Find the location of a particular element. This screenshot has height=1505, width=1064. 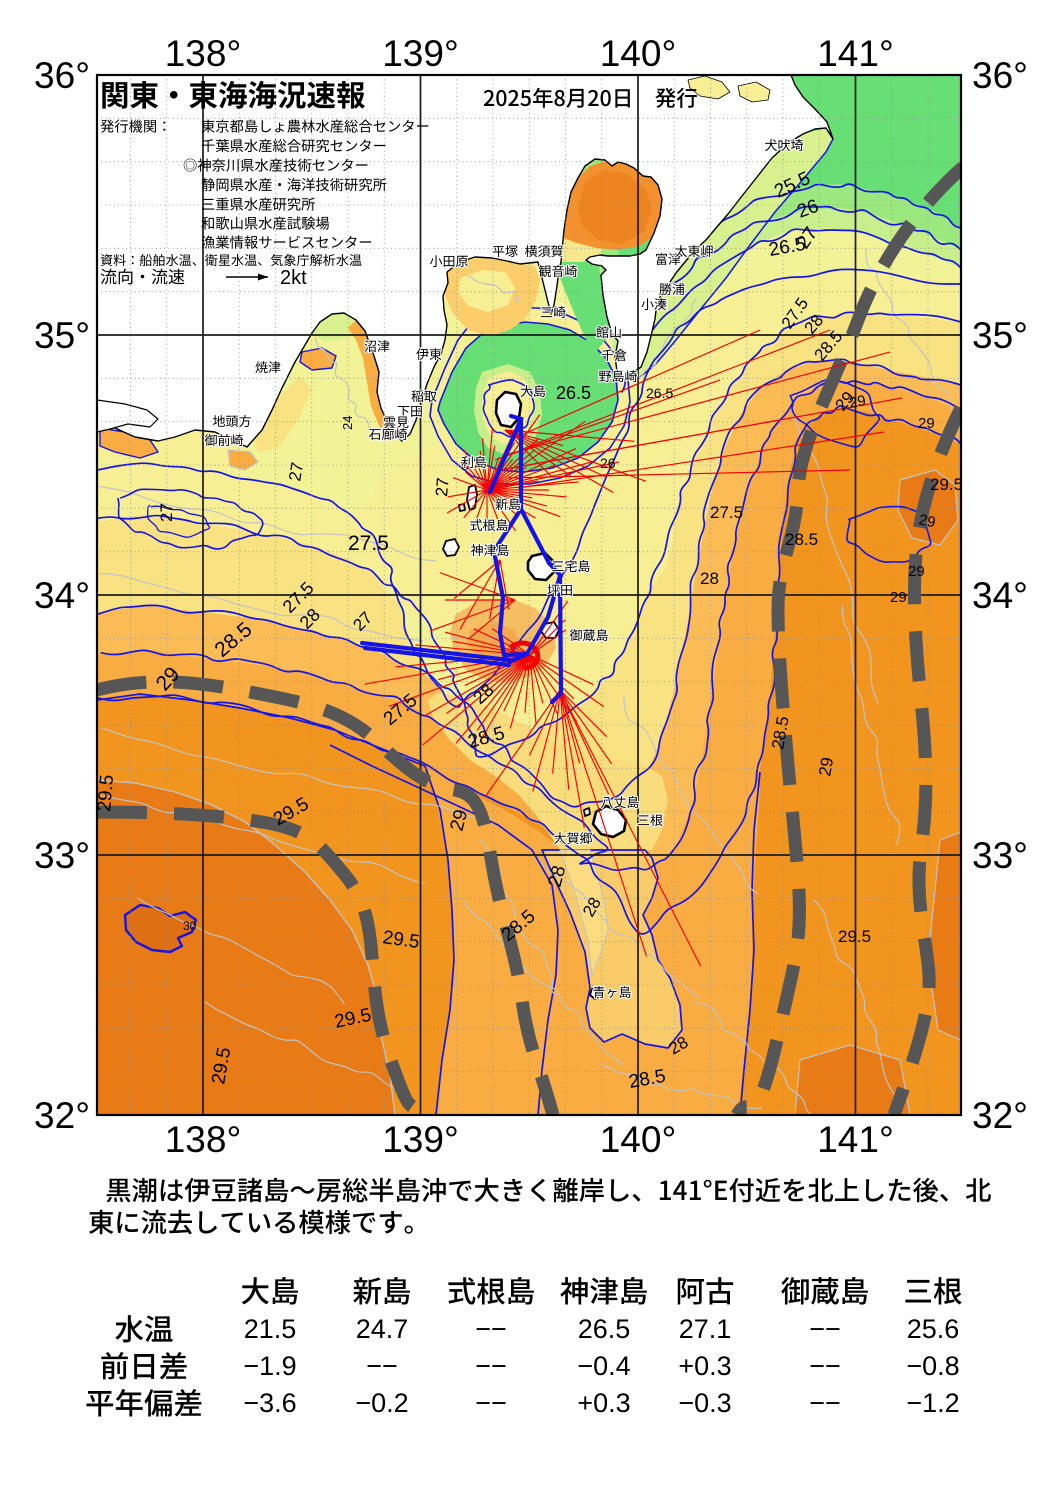

svg-text: 26 is located at coordinates (608, 463).